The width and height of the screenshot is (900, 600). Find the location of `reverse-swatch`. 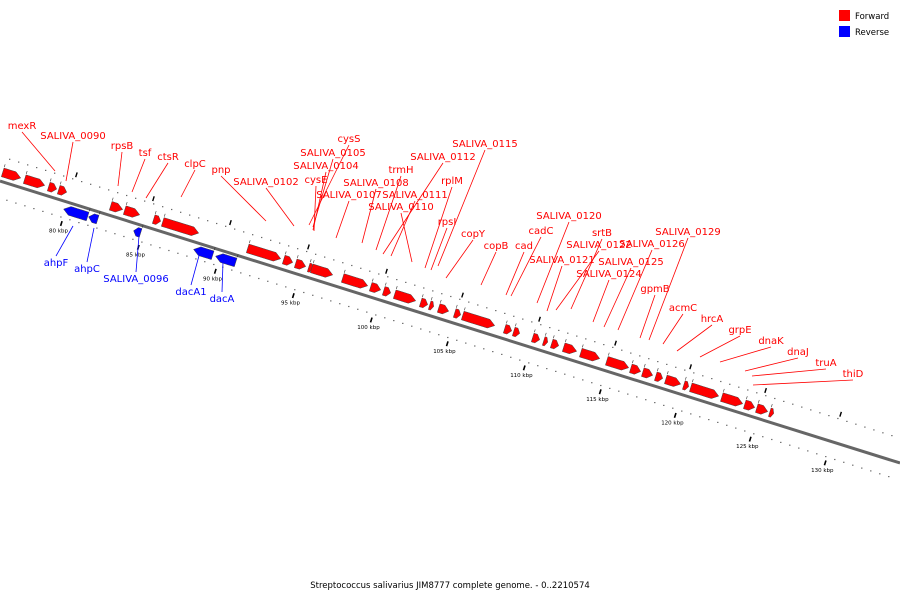

reverse-swatch is located at coordinates (844, 31).